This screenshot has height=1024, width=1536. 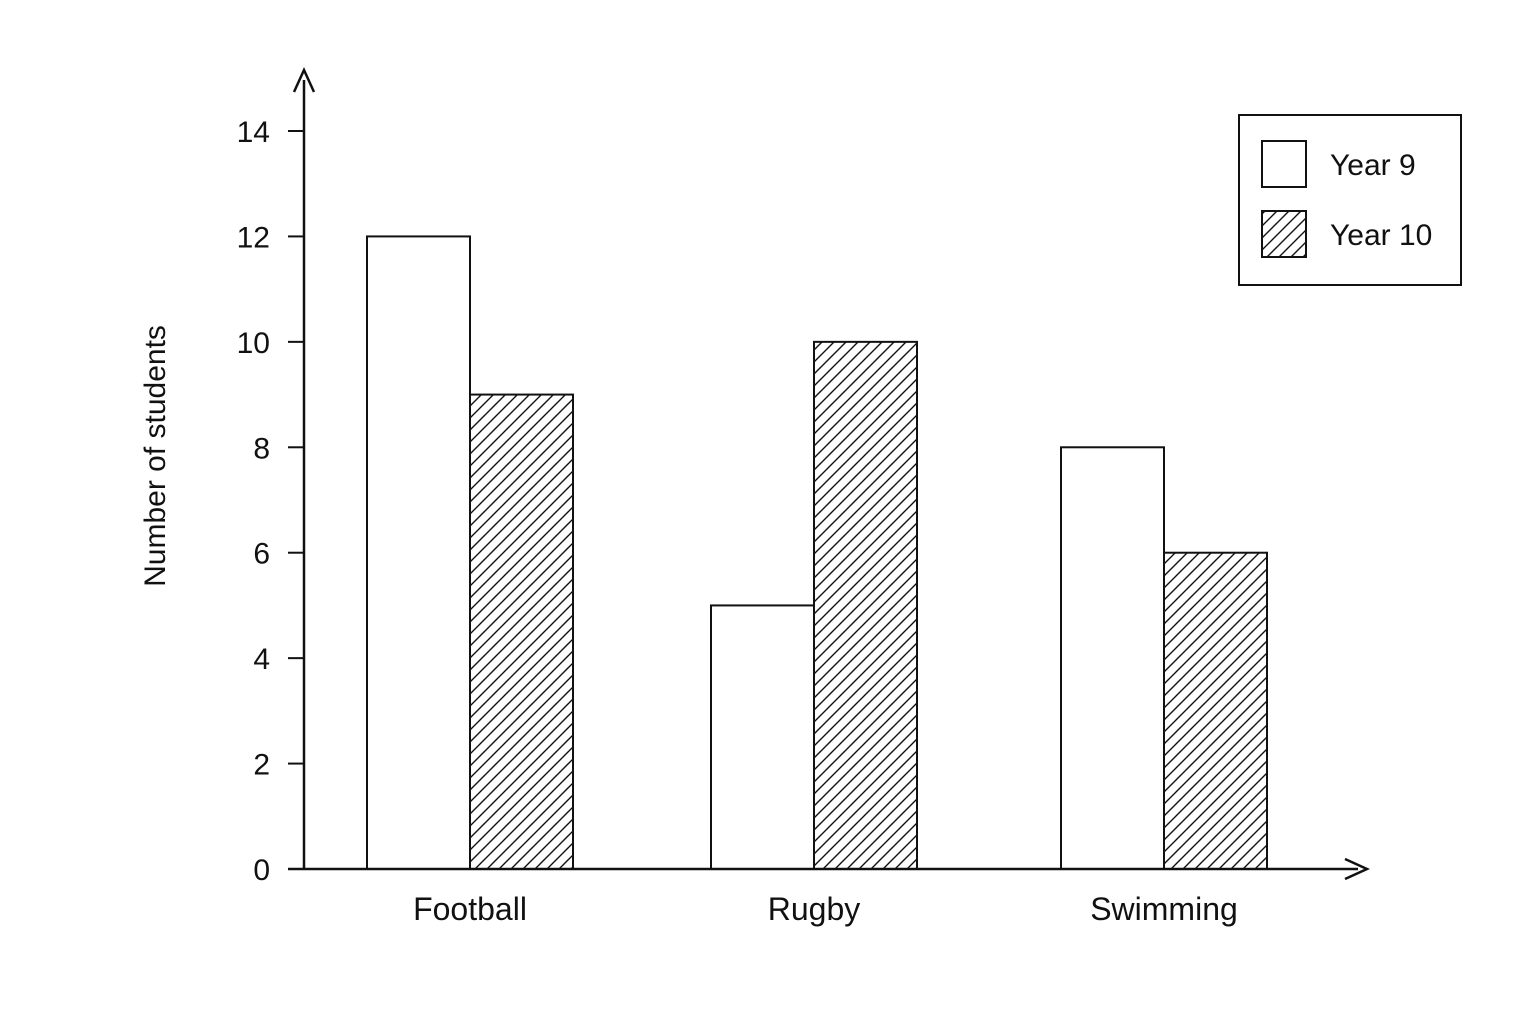 What do you see at coordinates (470, 909) in the screenshot?
I see `x-label-football: Football` at bounding box center [470, 909].